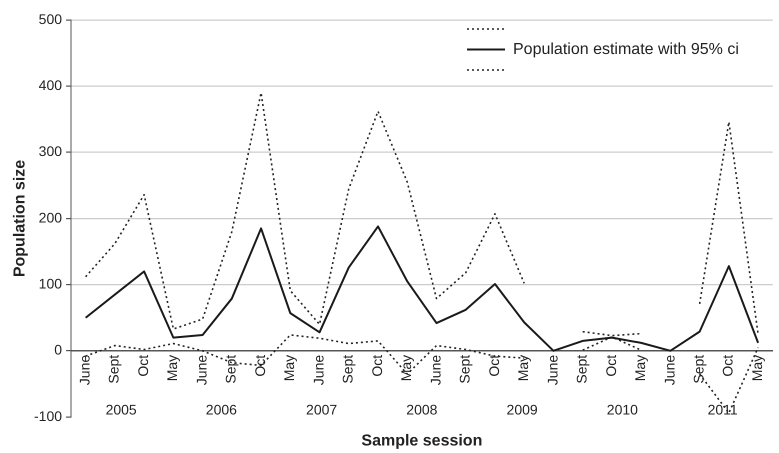  Describe the element at coordinates (222, 410) in the screenshot. I see `annotation: 2006` at that location.